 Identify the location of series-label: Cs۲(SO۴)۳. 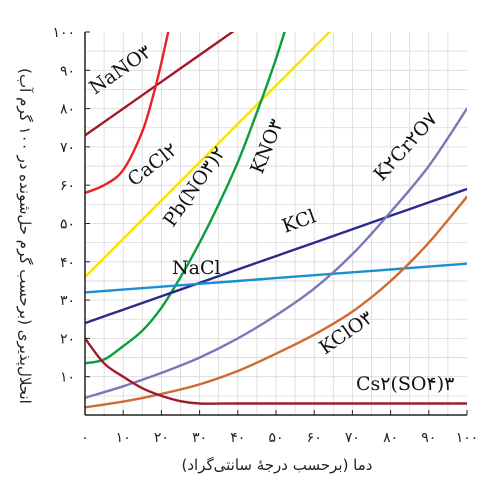
(405, 384).